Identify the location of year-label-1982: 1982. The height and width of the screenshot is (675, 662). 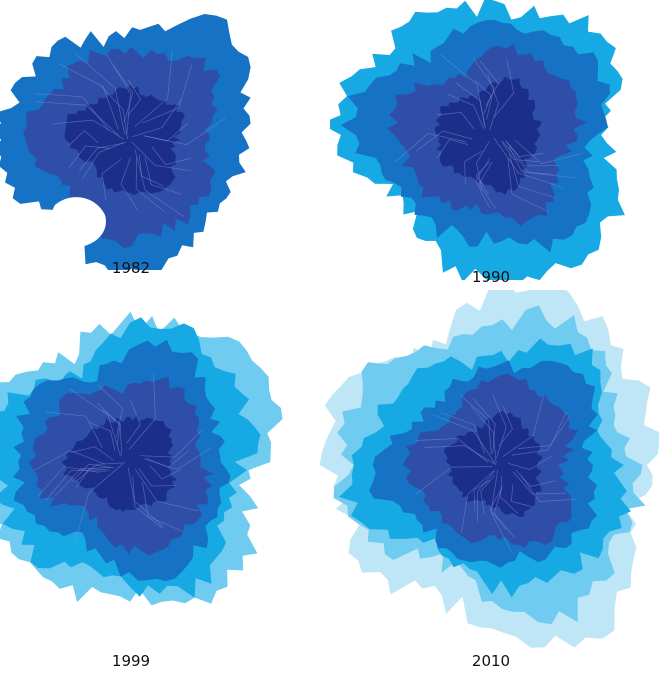
(131, 268).